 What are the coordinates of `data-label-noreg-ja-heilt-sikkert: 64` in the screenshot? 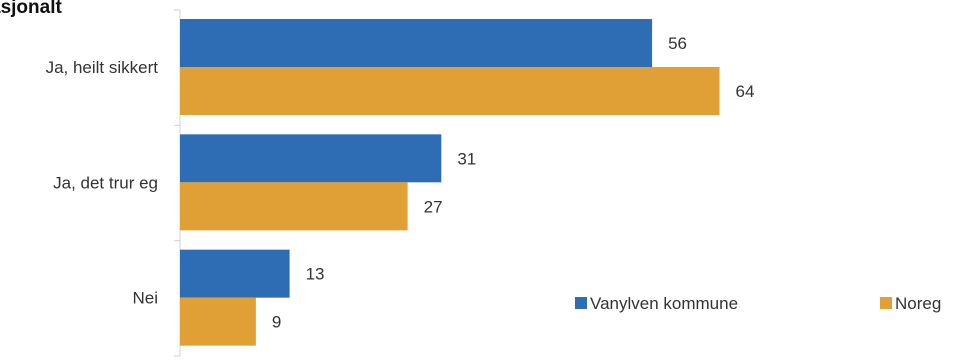 It's located at (745, 91).